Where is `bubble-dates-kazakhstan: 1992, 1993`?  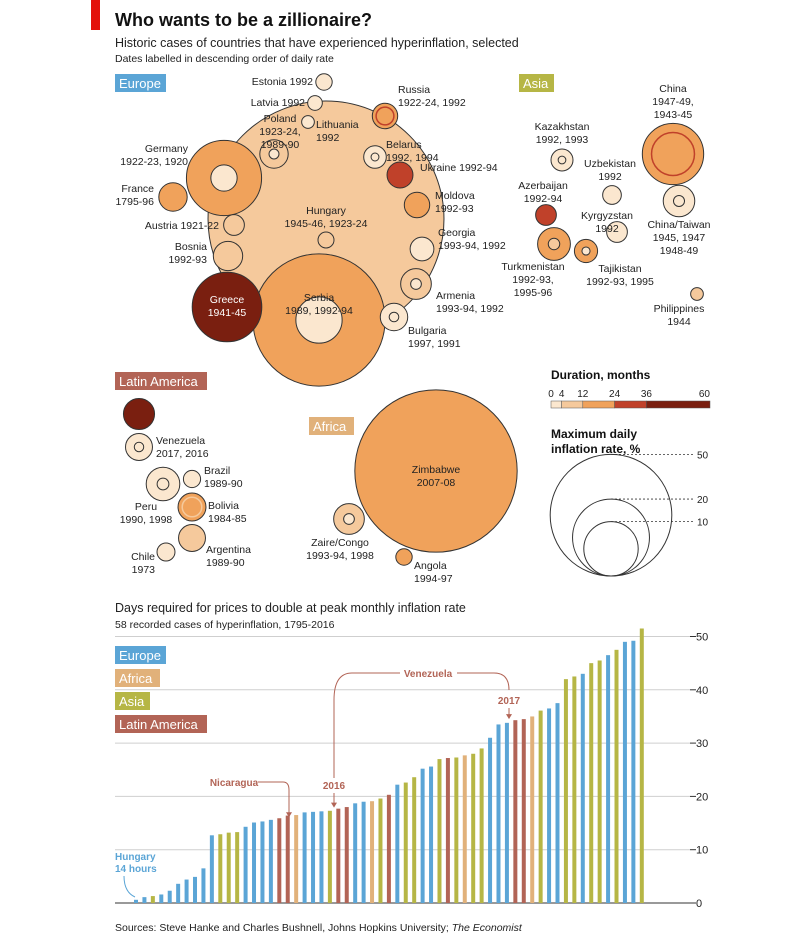
bubble-dates-kazakhstan: 1992, 1993 is located at coordinates (562, 140).